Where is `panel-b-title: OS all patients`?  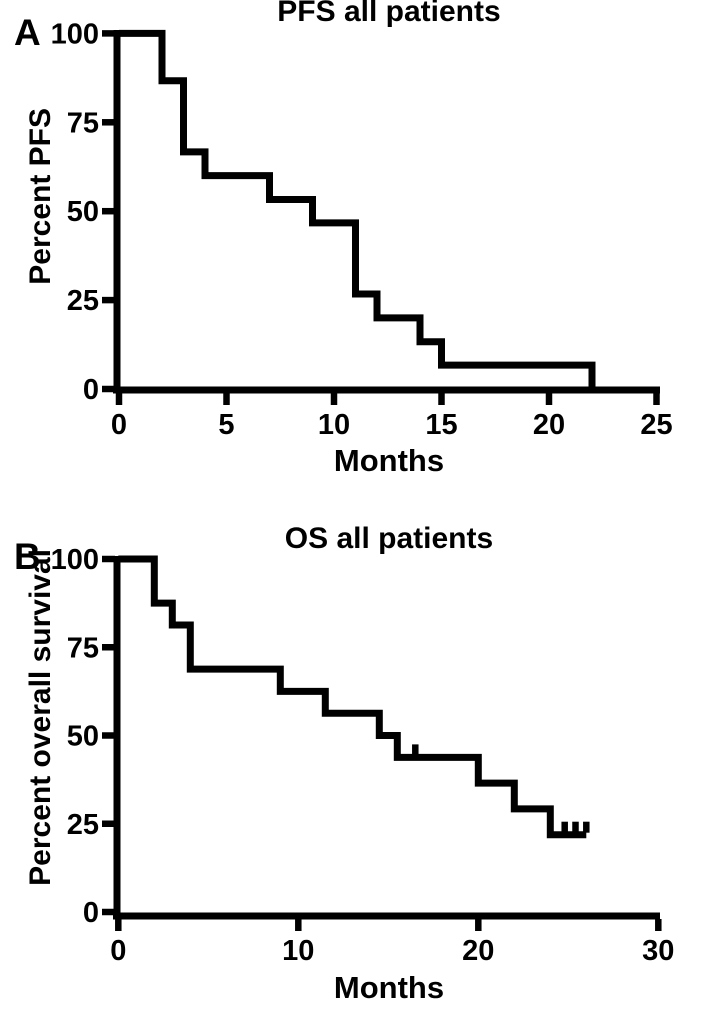 panel-b-title: OS all patients is located at coordinates (389, 538).